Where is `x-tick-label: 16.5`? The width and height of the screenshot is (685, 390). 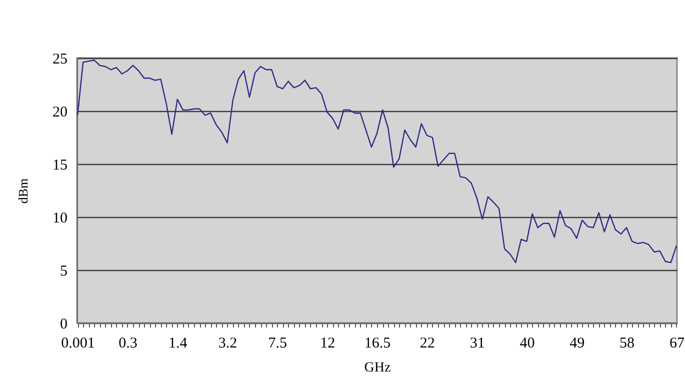
x-tick-label: 16.5 is located at coordinates (377, 344).